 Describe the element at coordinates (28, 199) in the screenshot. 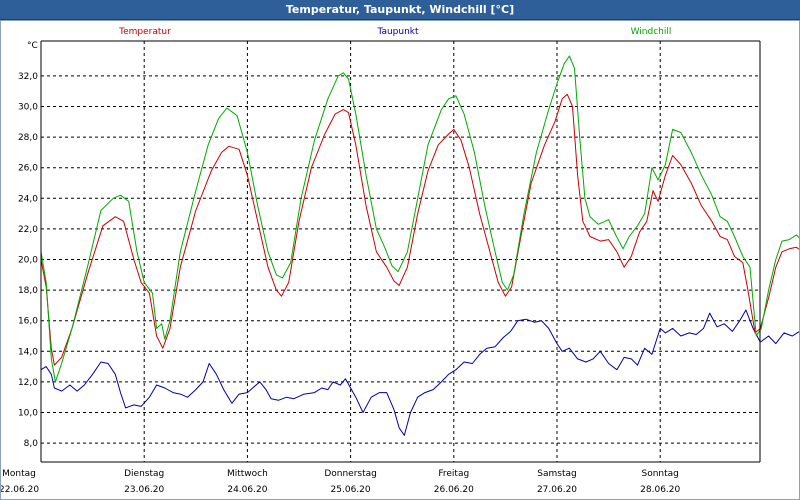

I see `y-tick-label: 24,0` at that location.